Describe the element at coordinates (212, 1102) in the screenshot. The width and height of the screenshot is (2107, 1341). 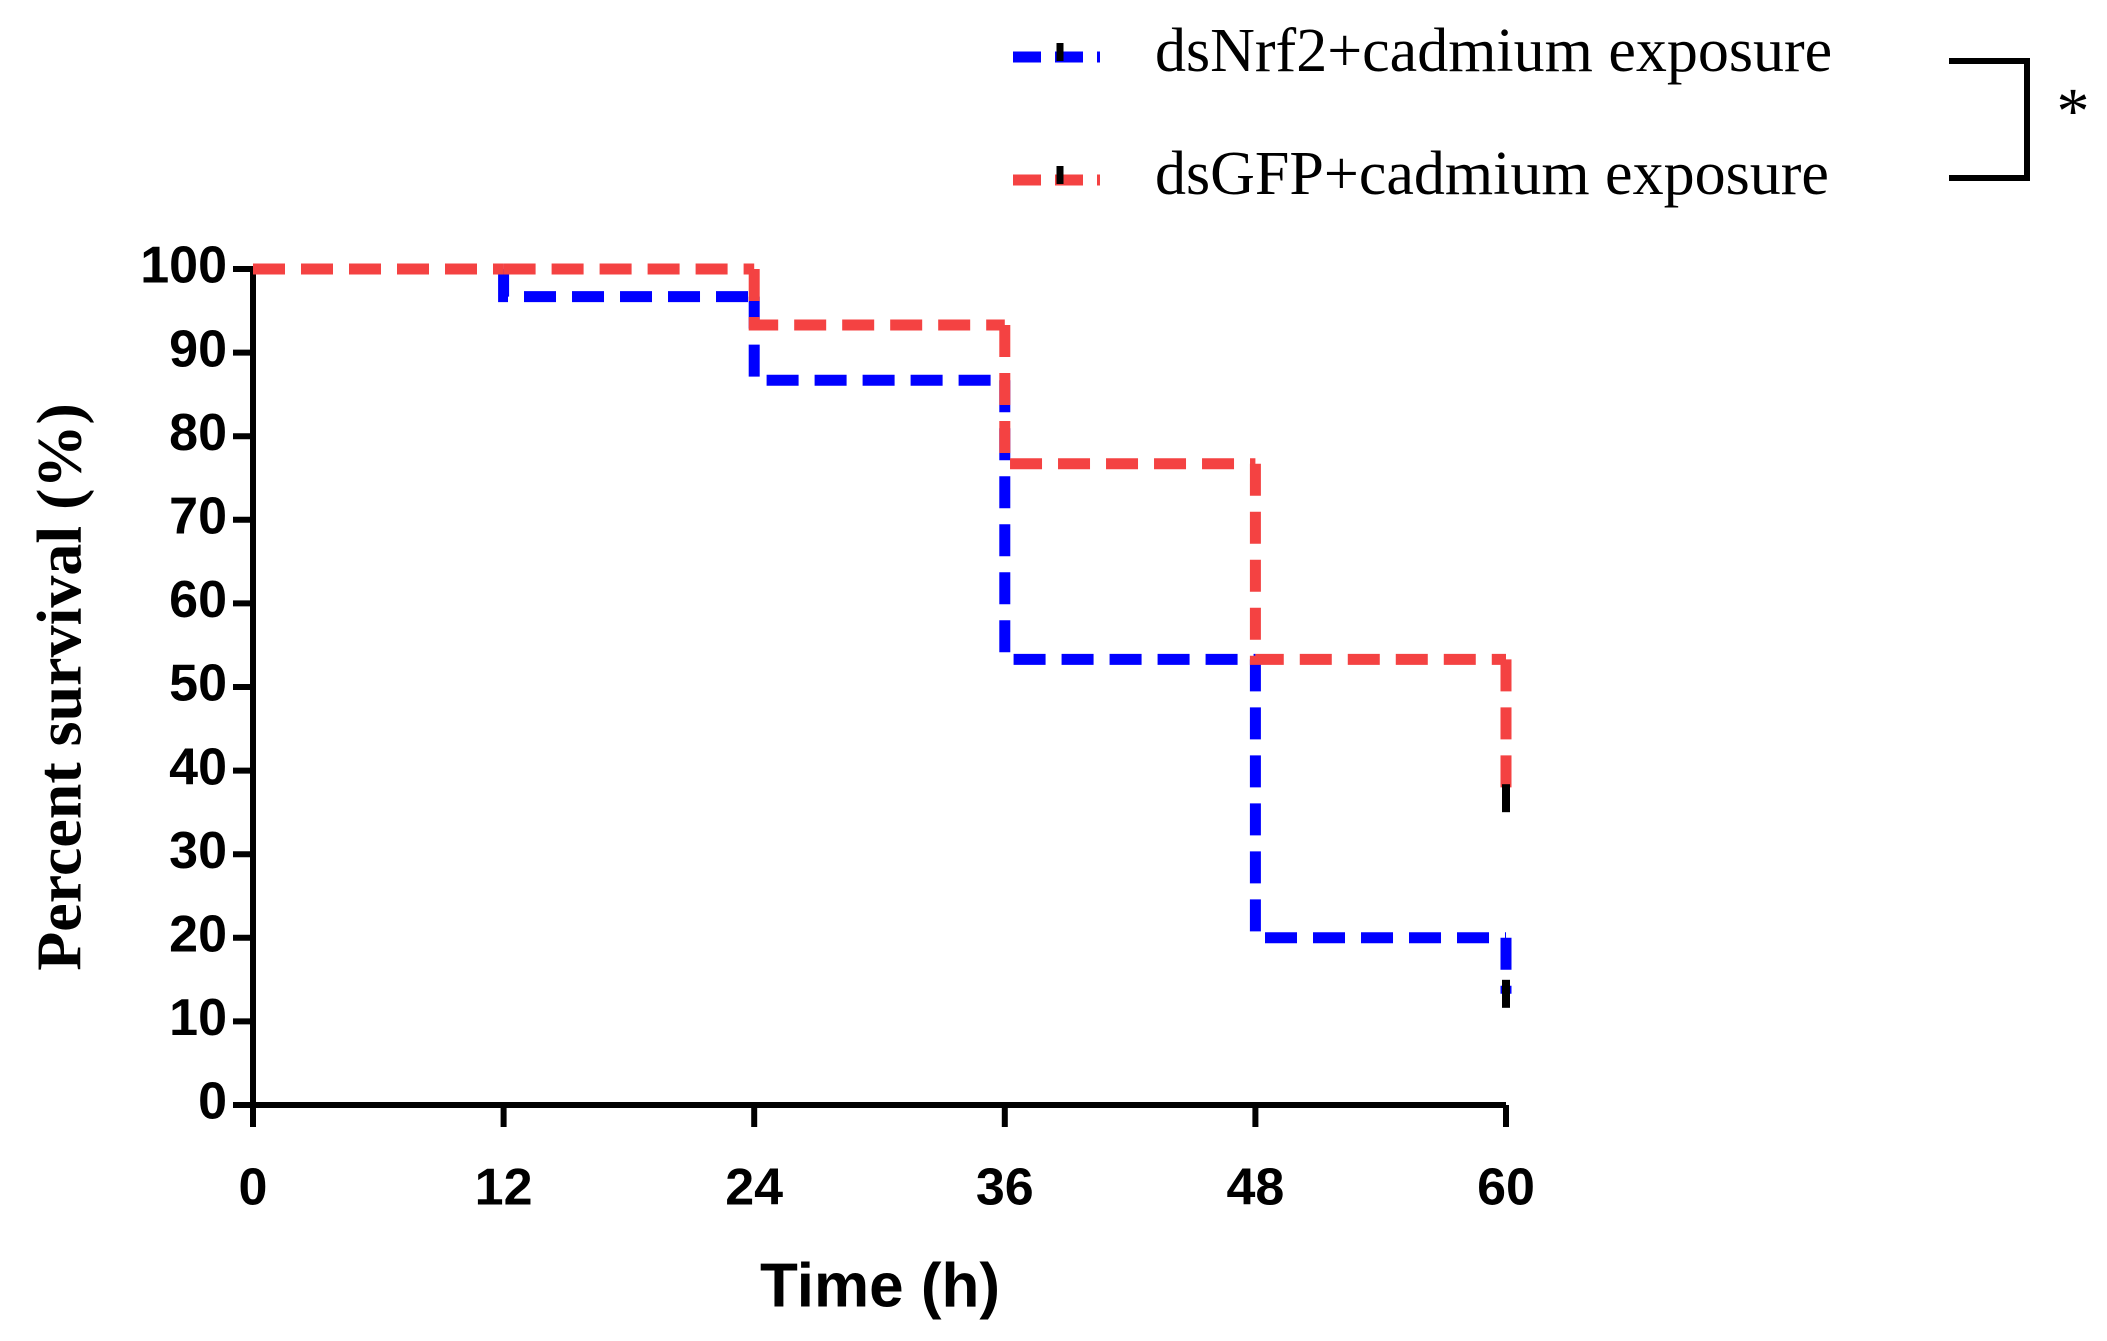
I see `y-tick-label: 0` at that location.